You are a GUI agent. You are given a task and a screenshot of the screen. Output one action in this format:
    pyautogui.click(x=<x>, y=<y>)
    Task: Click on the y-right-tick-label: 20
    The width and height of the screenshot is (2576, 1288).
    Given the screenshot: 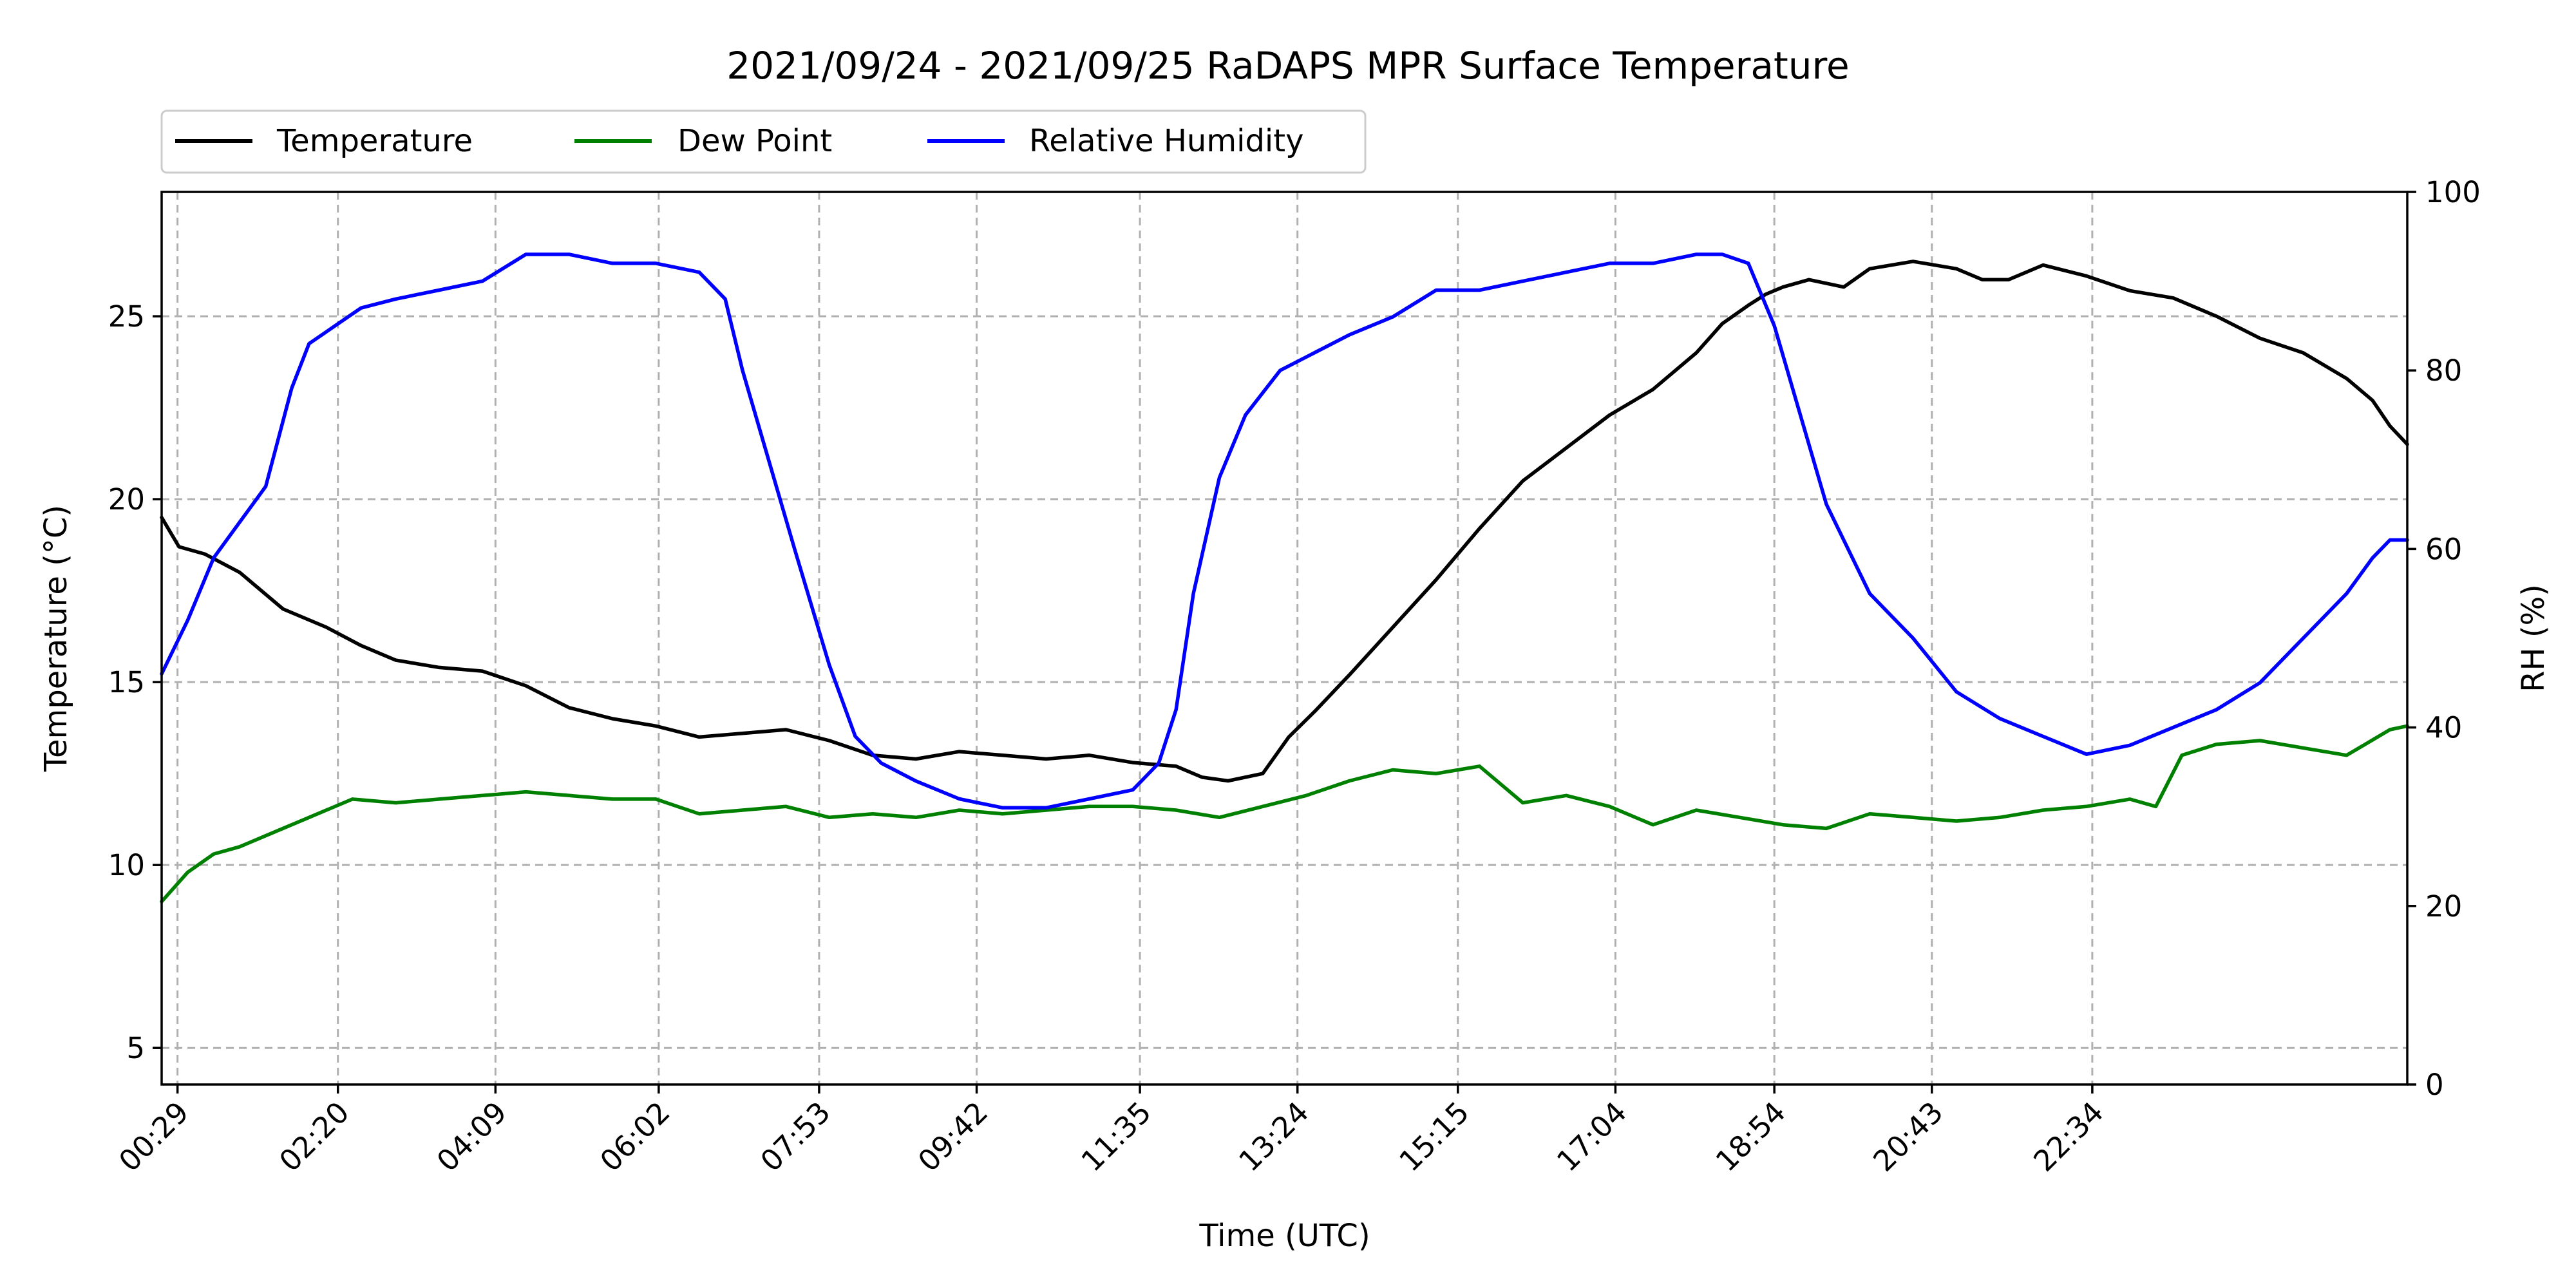 What is the action you would take?
    pyautogui.click(x=2443, y=906)
    